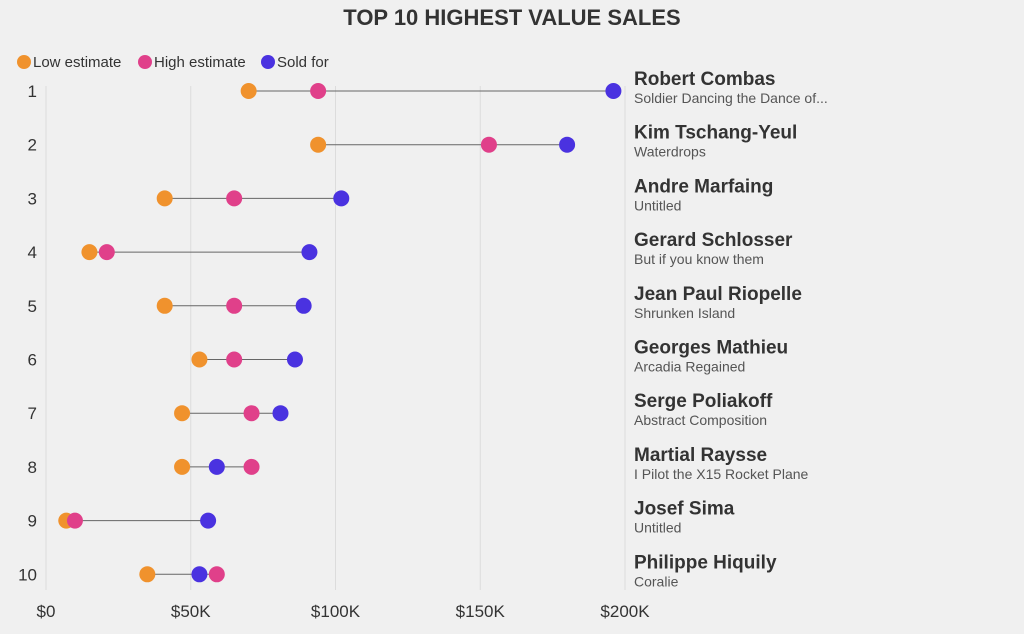  Describe the element at coordinates (481, 611) in the screenshot. I see `x-tick-label: $150K` at that location.